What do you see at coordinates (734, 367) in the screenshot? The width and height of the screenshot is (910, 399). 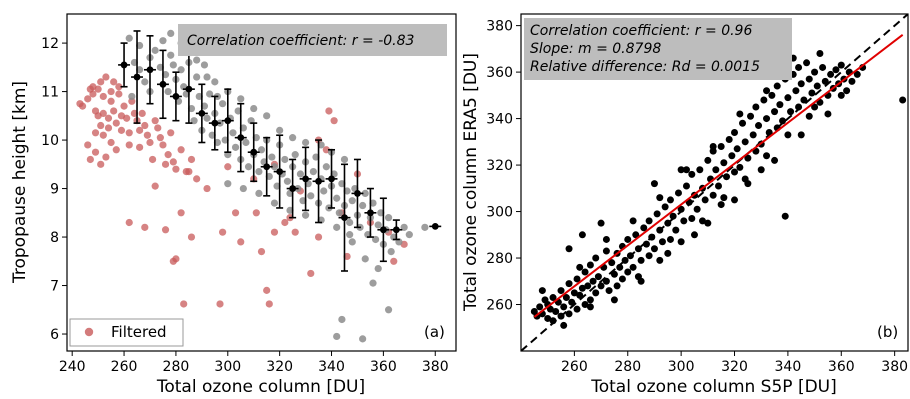 I see `x-tick-label: 320` at bounding box center [734, 367].